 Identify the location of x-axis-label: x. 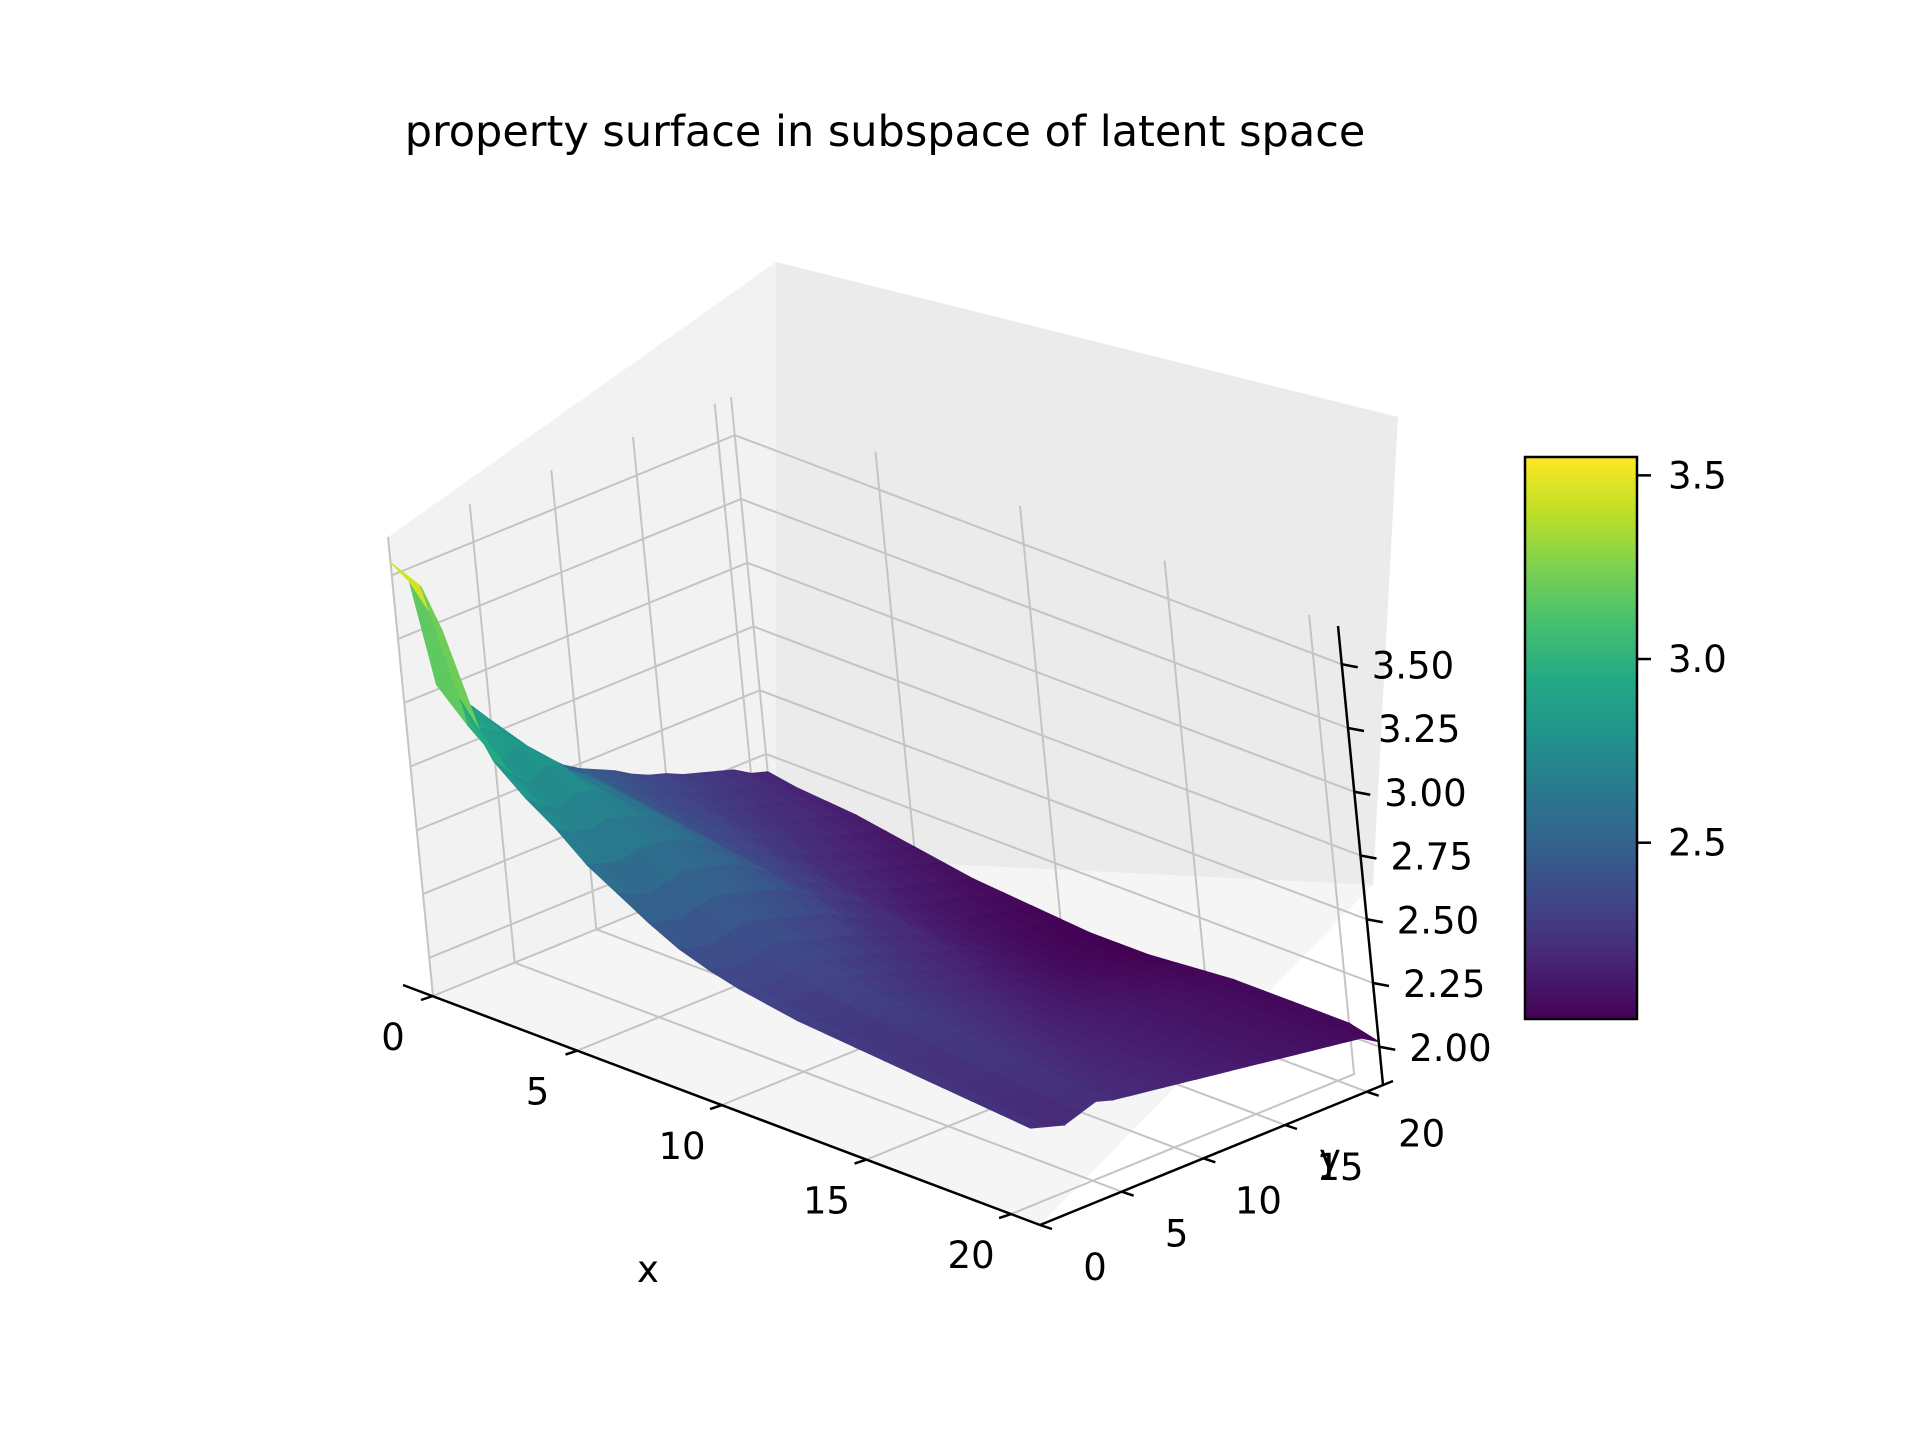
(648, 1269).